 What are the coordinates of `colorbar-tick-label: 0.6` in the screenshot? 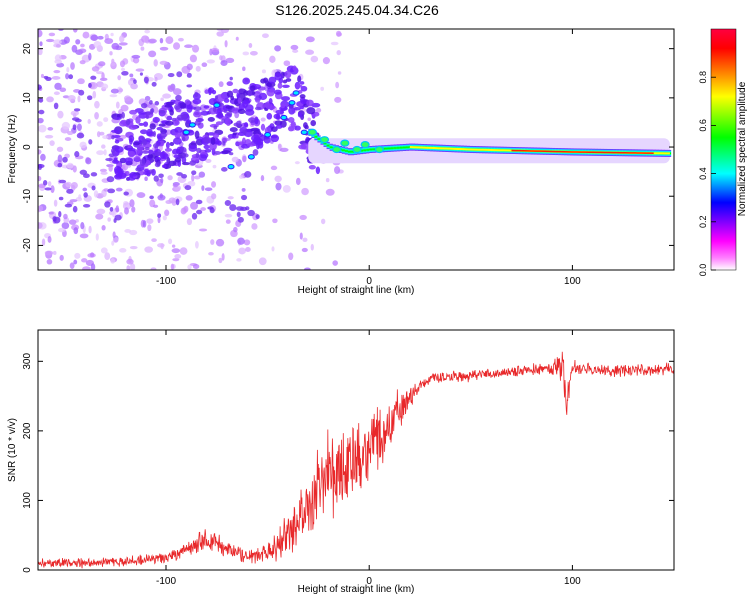 It's located at (703, 125).